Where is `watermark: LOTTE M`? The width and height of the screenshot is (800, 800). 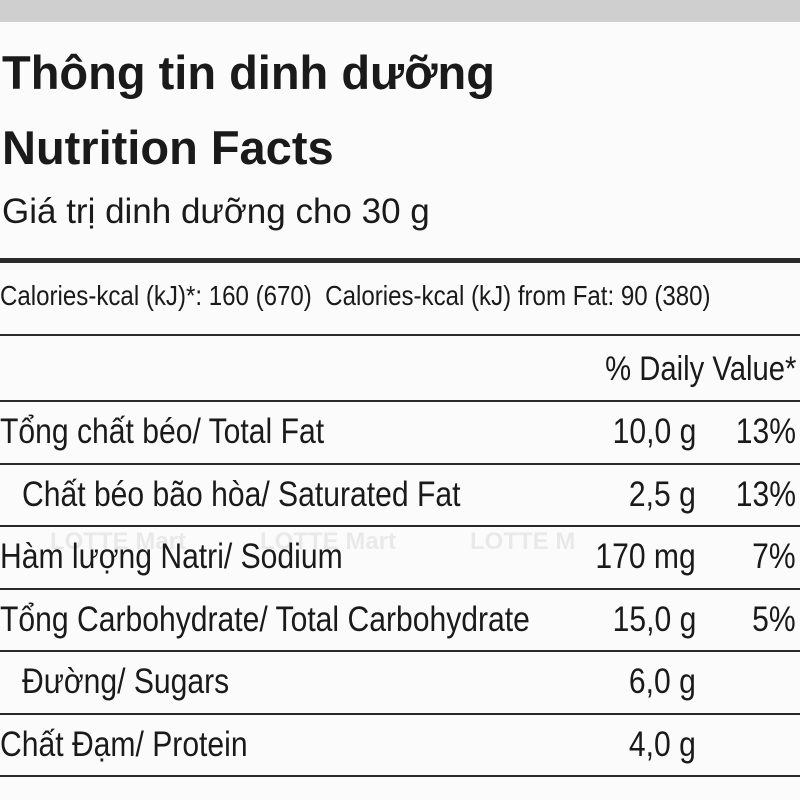 watermark: LOTTE M is located at coordinates (523, 541).